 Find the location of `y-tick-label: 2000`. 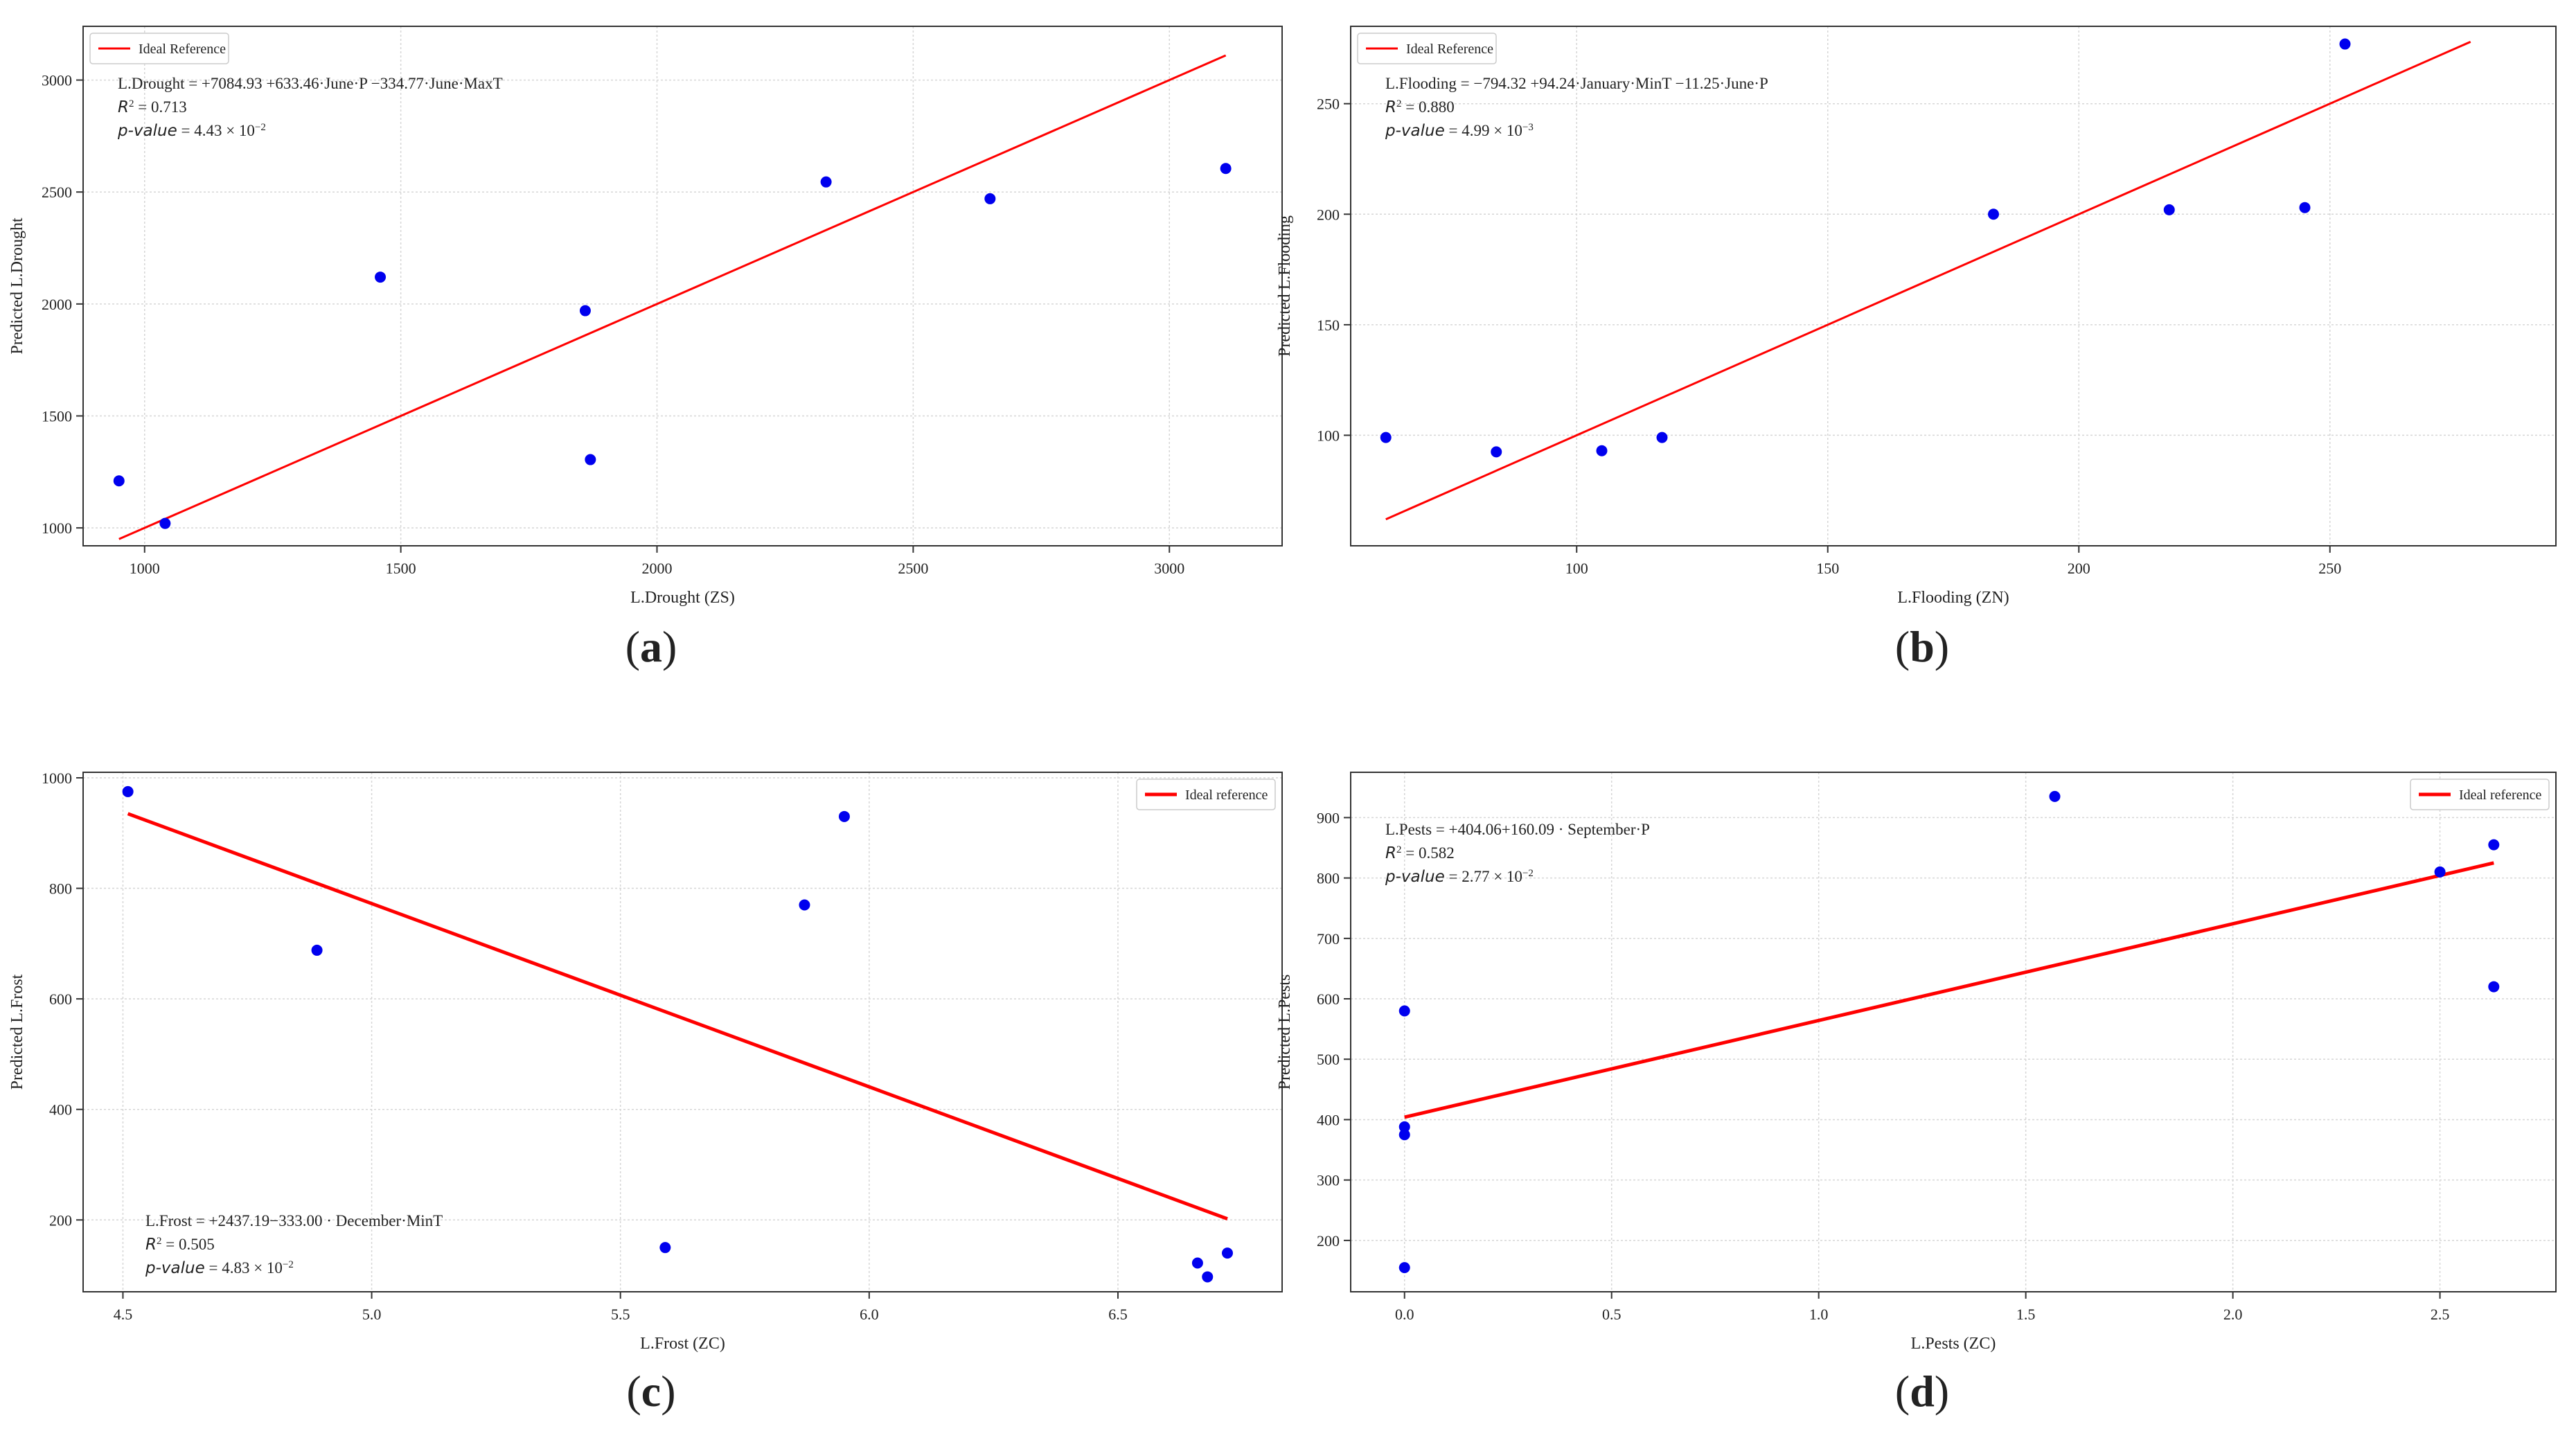

y-tick-label: 2000 is located at coordinates (57, 304).